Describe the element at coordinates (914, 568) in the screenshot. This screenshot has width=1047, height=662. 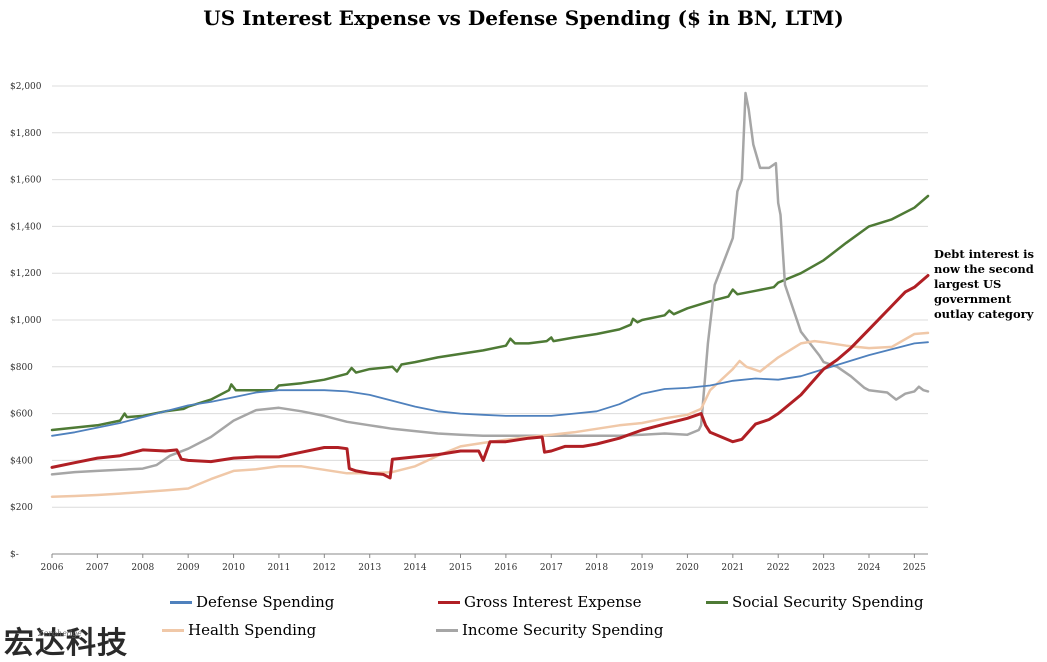
I see `x-tick-label: 2025` at that location.